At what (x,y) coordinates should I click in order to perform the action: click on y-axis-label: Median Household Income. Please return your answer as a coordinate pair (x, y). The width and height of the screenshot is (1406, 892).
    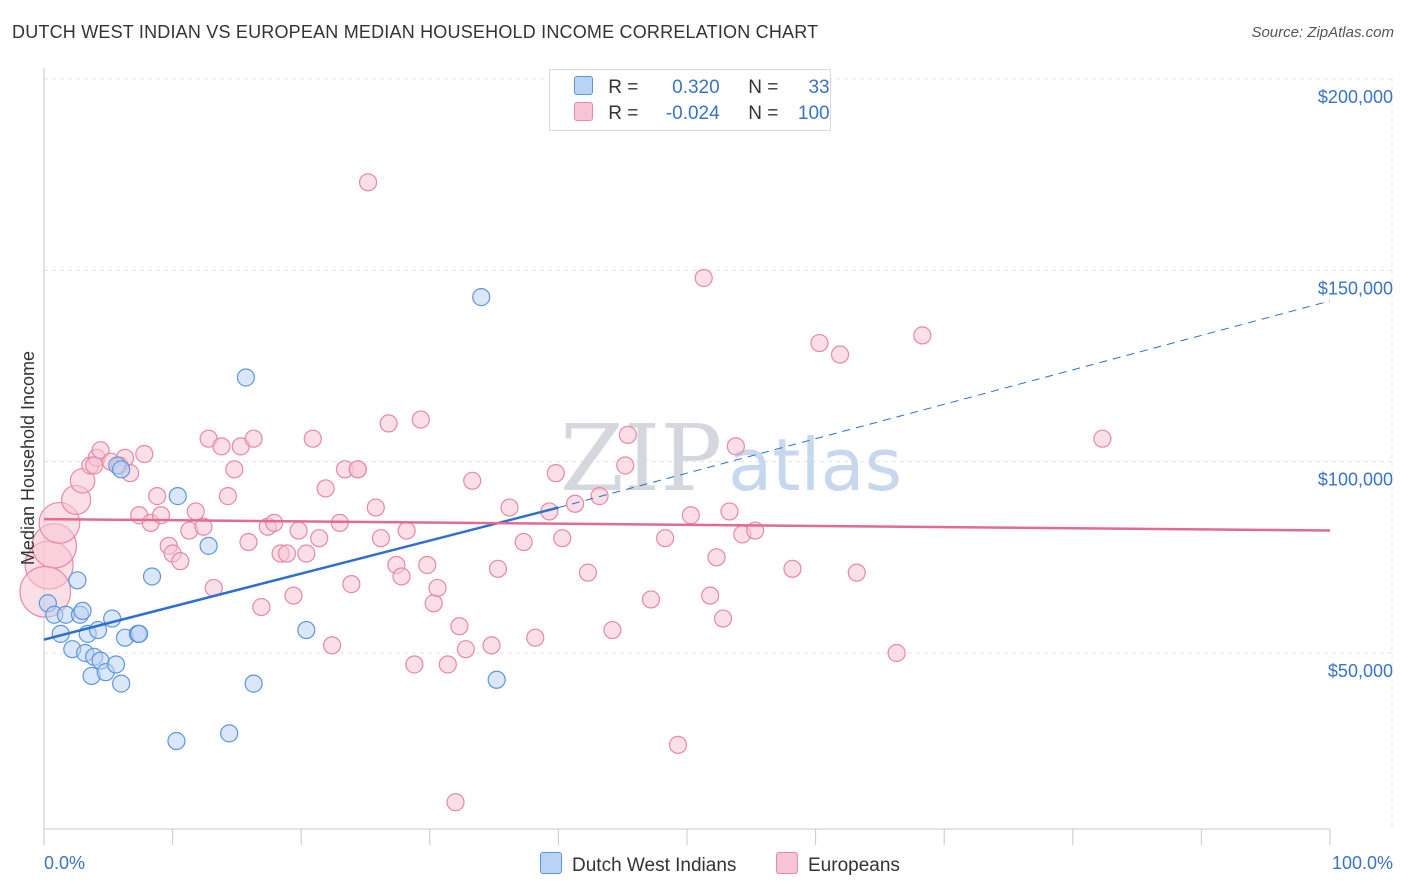
    Looking at the image, I should click on (28, 458).